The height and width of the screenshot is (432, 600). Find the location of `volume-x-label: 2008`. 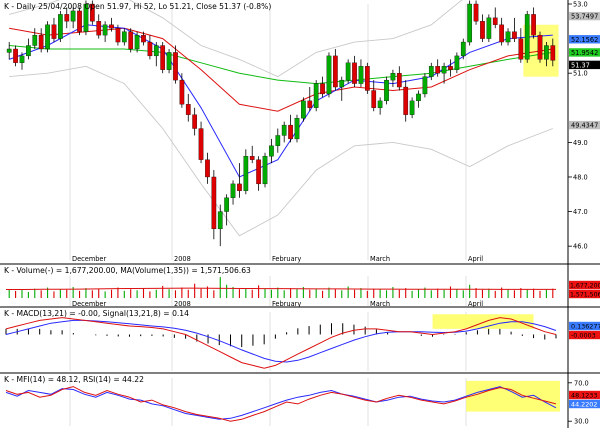

volume-x-label: 2008 is located at coordinates (182, 304).